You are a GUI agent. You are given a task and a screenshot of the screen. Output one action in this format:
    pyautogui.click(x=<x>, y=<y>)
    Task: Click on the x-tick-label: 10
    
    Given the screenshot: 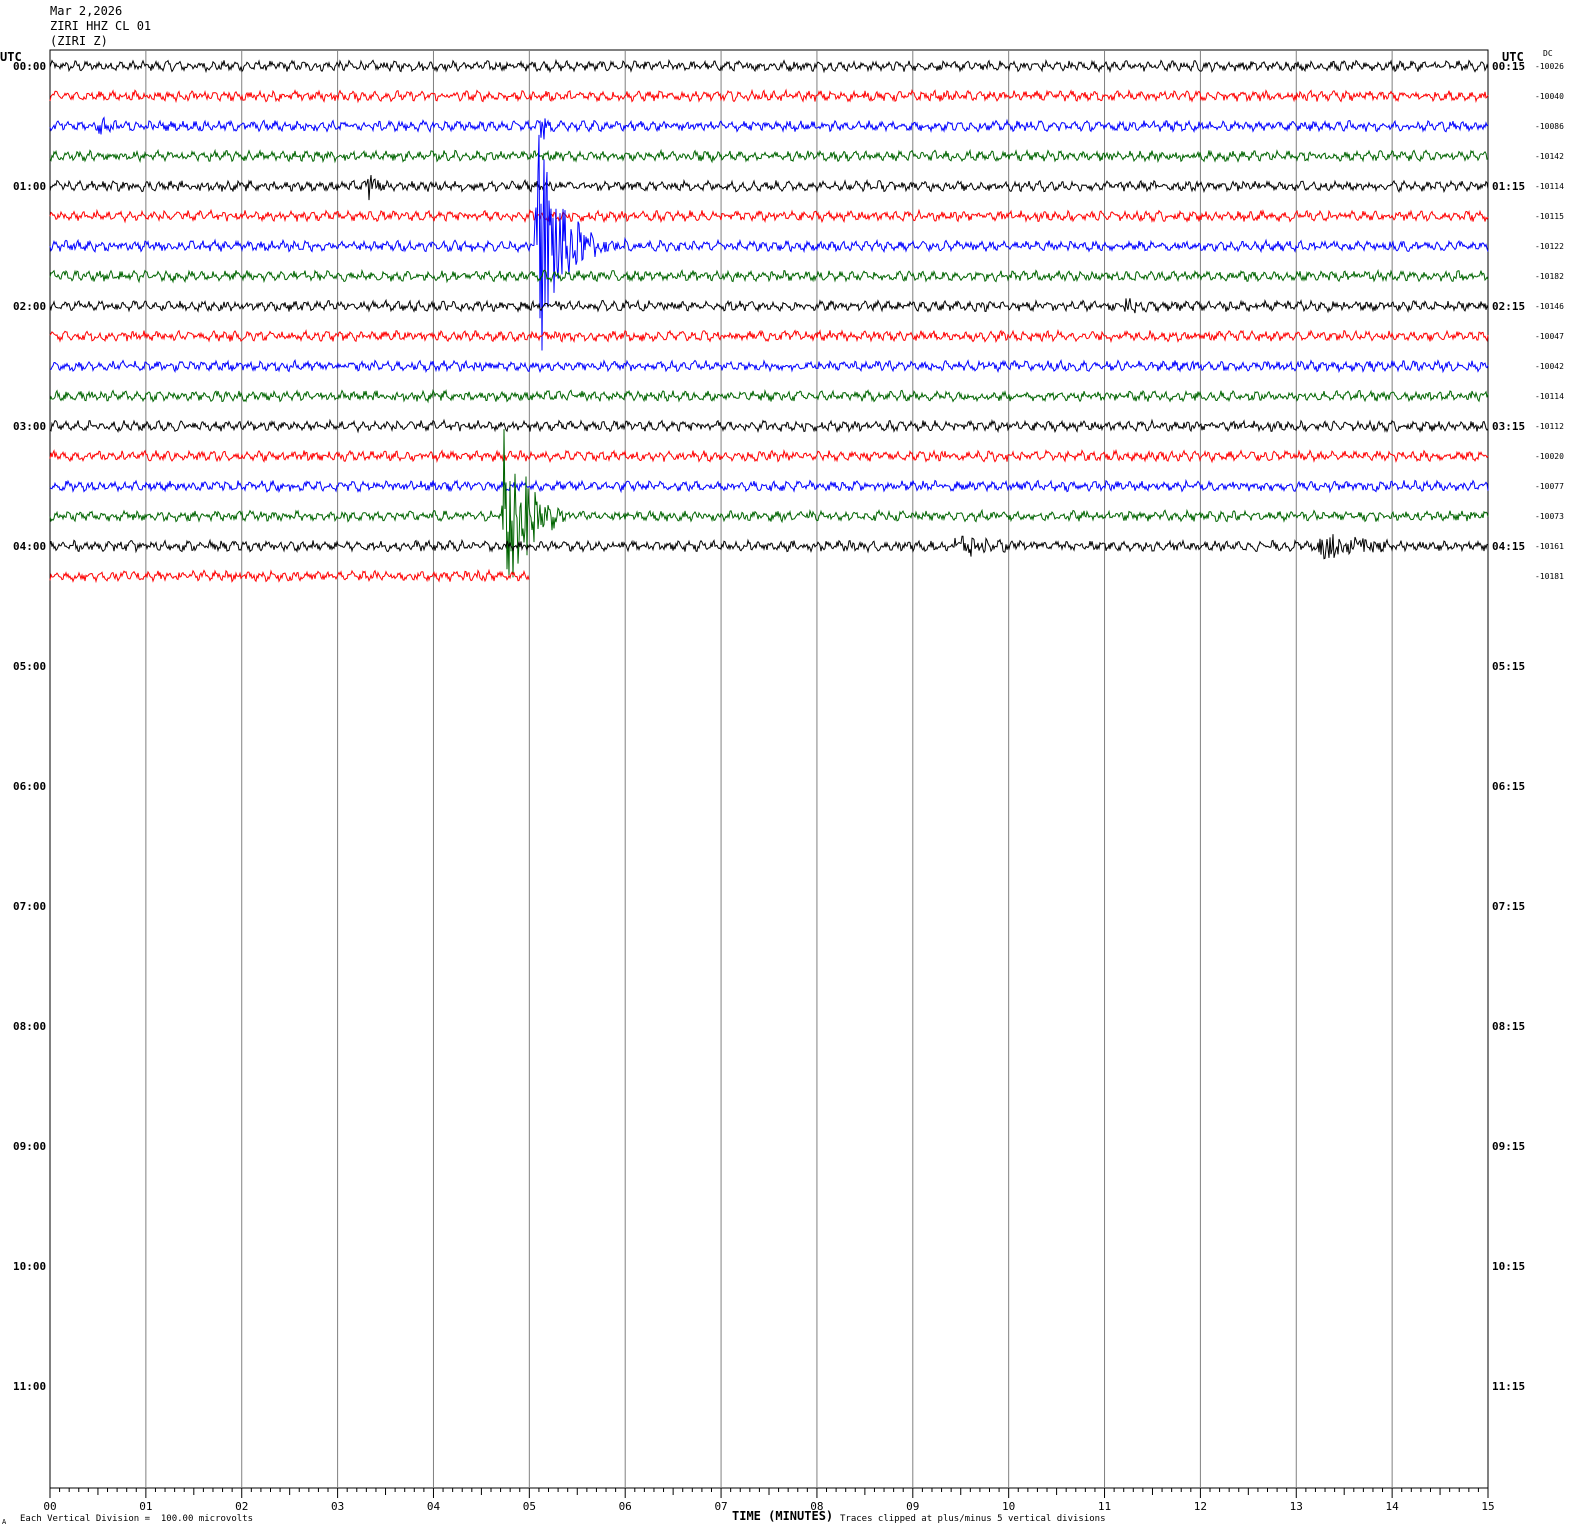 What is the action you would take?
    pyautogui.click(x=1008, y=1506)
    